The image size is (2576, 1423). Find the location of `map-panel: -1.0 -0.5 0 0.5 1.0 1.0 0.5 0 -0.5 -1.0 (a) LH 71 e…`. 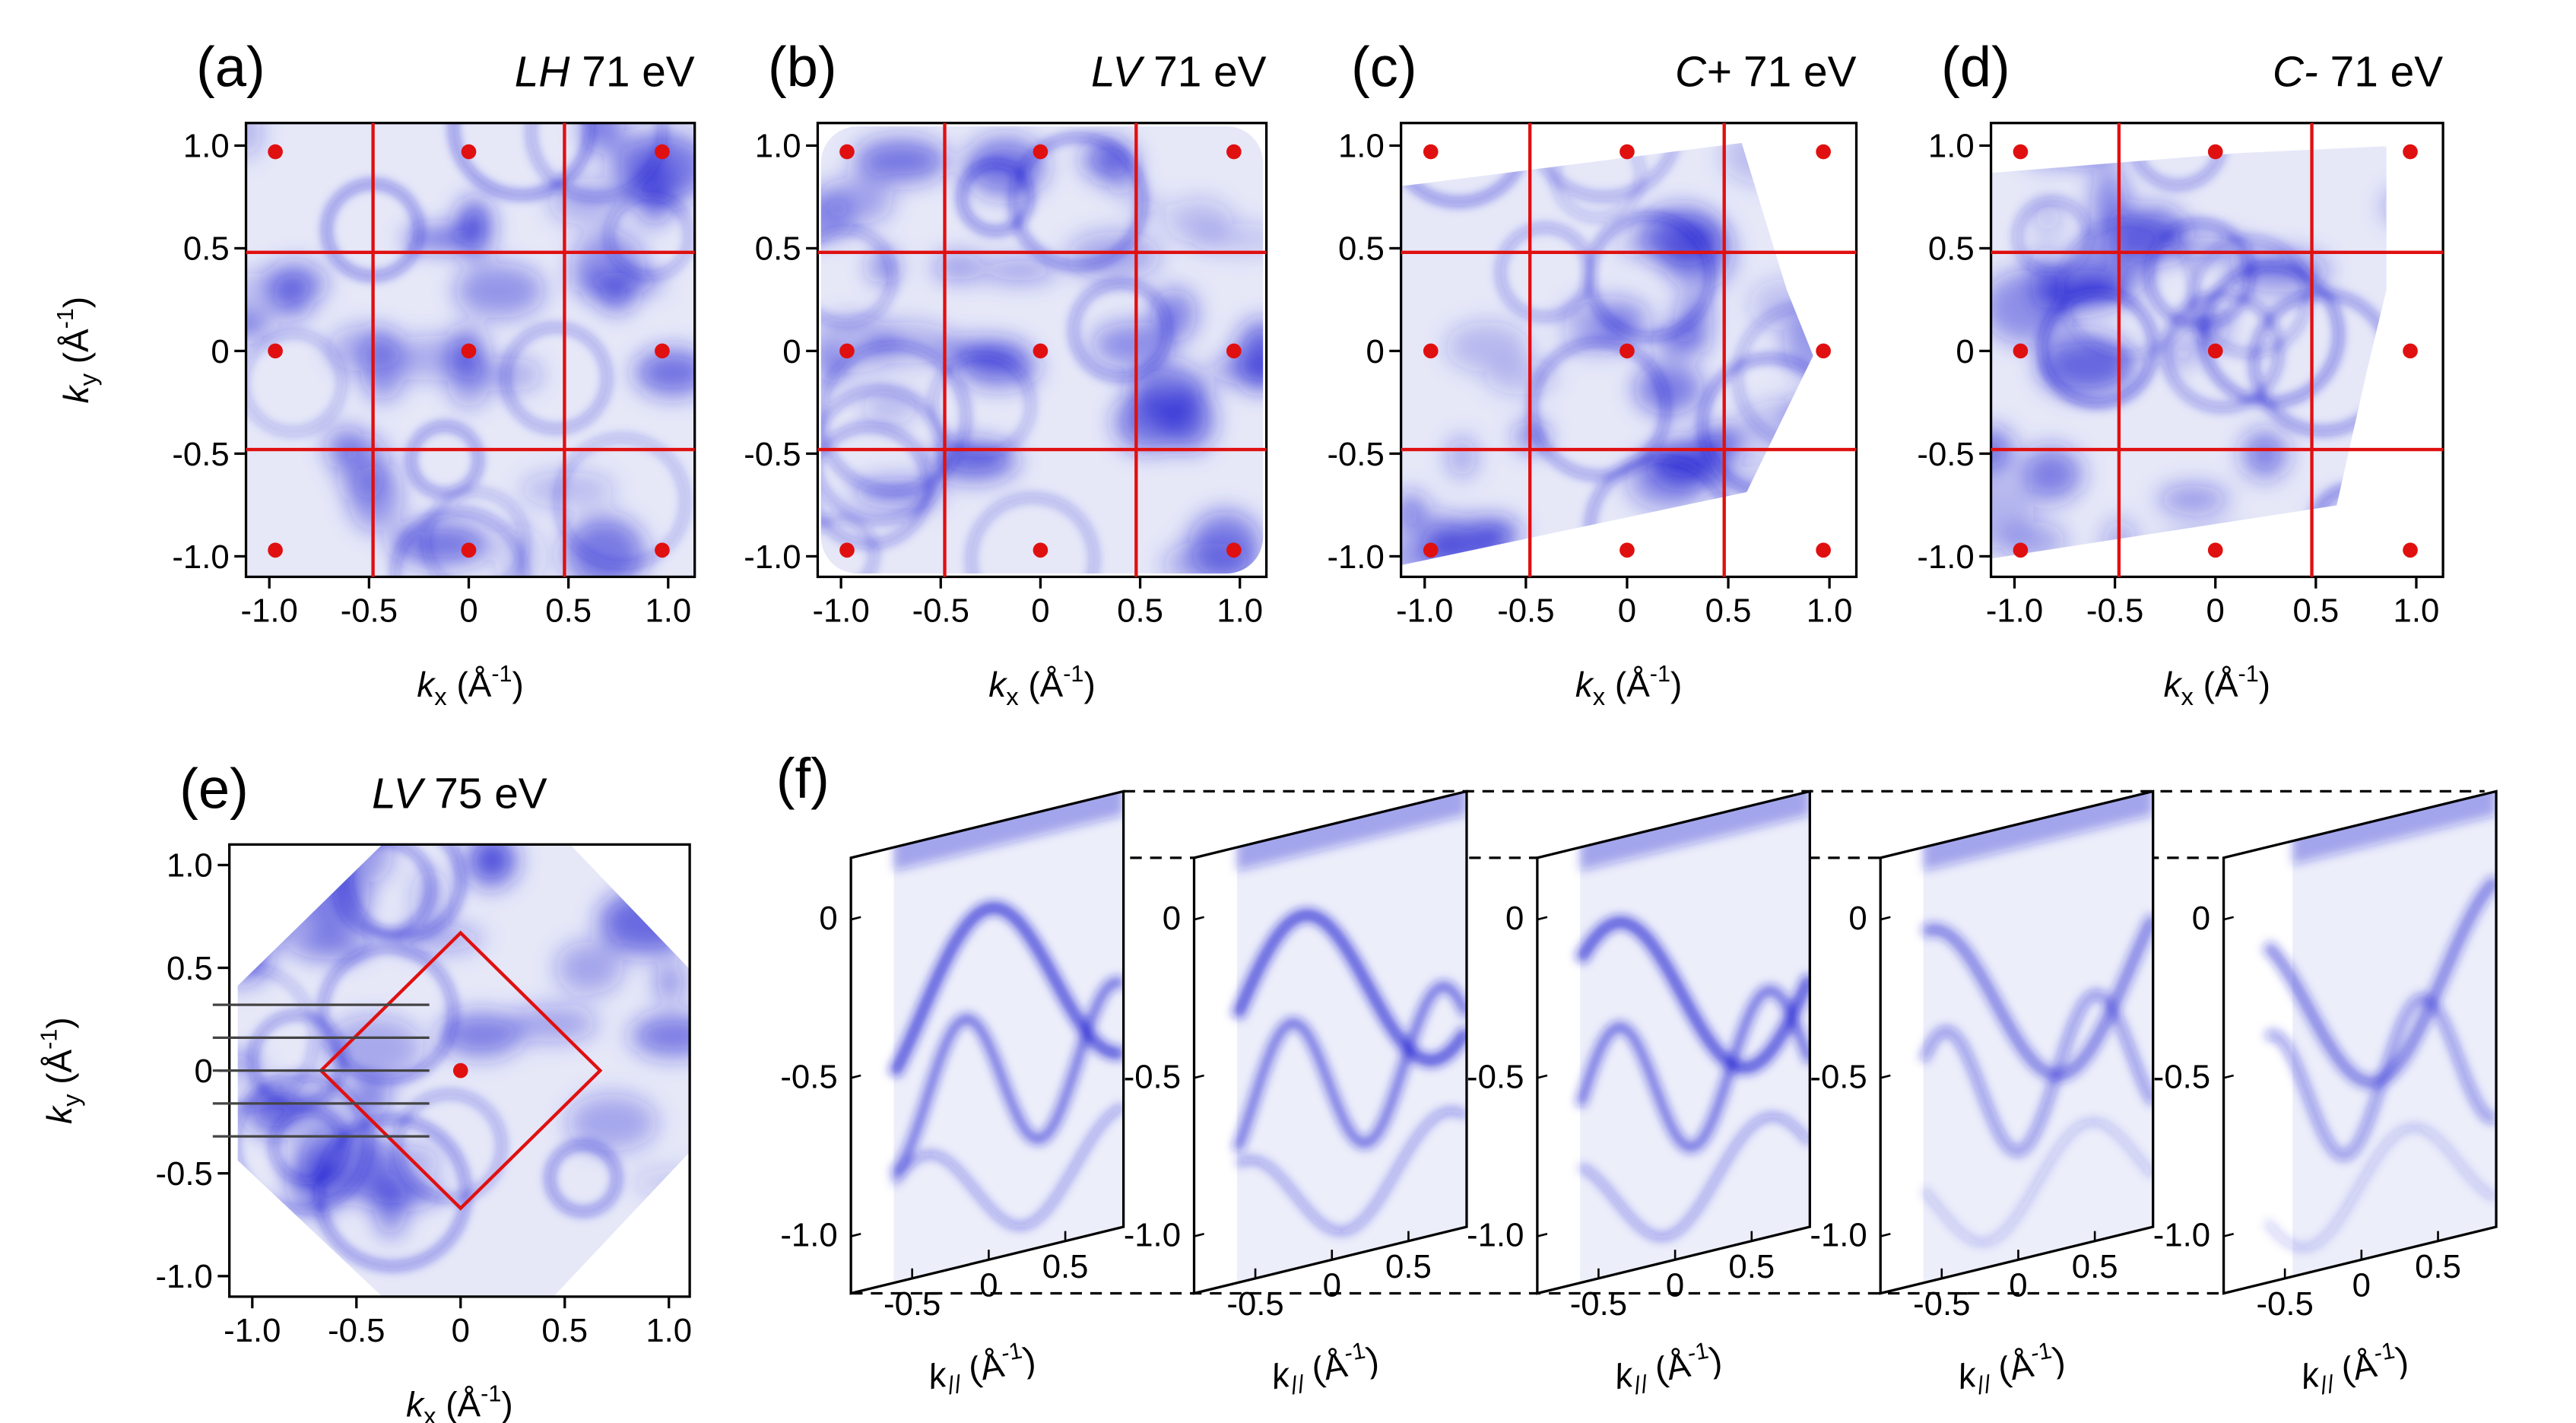

map-panel: -1.0 -0.5 0 0.5 1.0 1.0 0.5 0 -0.5 -1.0 (a) LH 71 e… is located at coordinates (374, 373).